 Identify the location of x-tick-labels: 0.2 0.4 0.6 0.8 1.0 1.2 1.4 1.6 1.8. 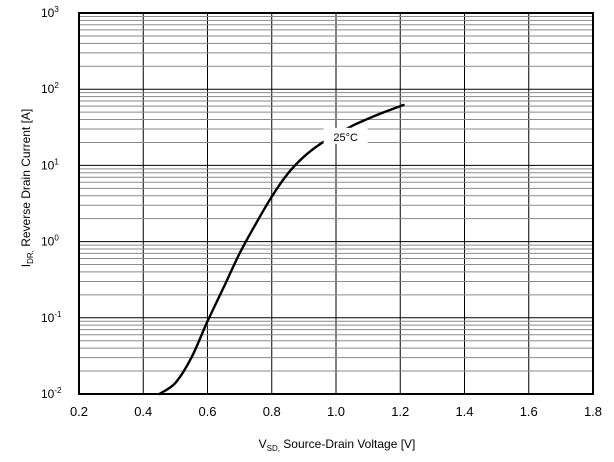
(336, 411).